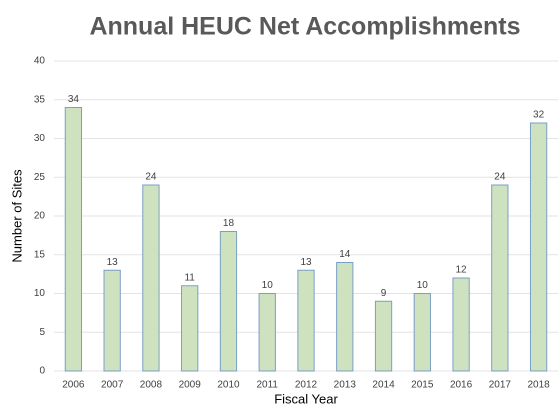 The width and height of the screenshot is (559, 407). Describe the element at coordinates (267, 385) in the screenshot. I see `x-tick-label: 2011` at that location.